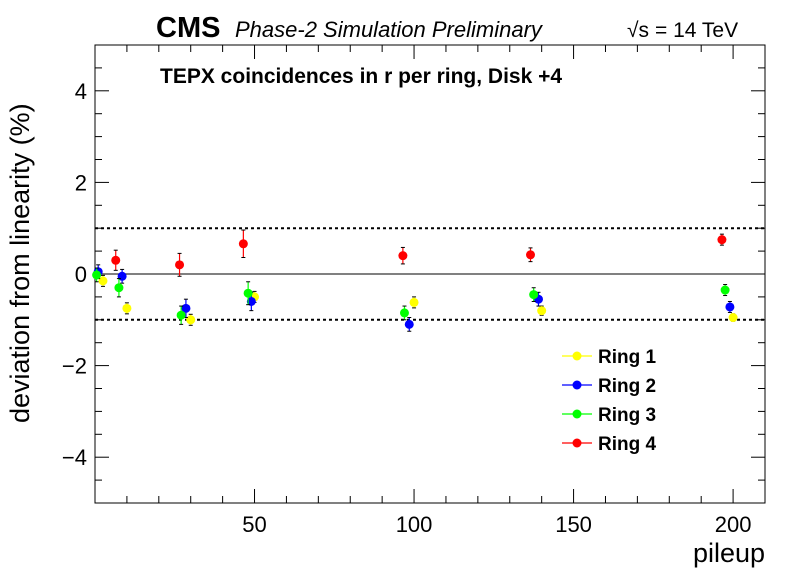 The image size is (796, 577). Describe the element at coordinates (361, 76) in the screenshot. I see `chart-title: TEPX coincidences in r per ring, Disk +4` at that location.